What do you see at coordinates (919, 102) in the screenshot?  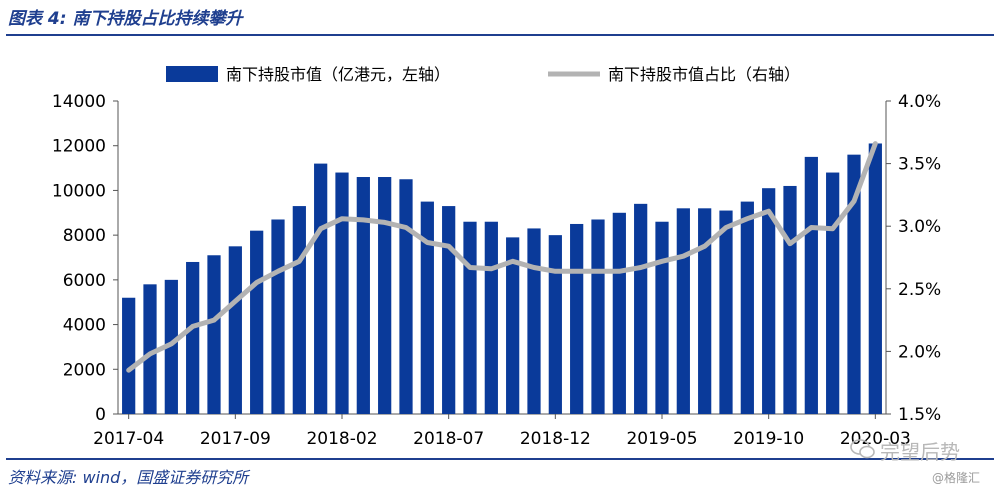 I see `right-tick-label: 4.0%` at bounding box center [919, 102].